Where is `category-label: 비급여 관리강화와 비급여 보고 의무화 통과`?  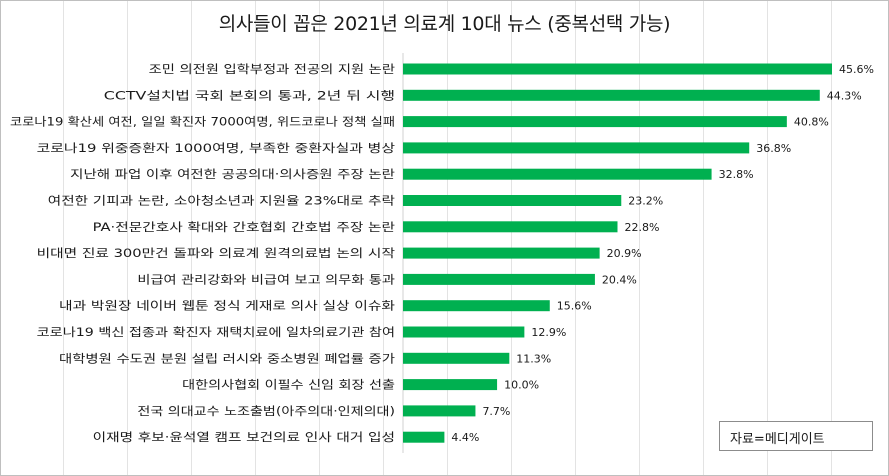
category-label: 비급여 관리강화와 비급여 보고 의무화 통과 is located at coordinates (266, 279).